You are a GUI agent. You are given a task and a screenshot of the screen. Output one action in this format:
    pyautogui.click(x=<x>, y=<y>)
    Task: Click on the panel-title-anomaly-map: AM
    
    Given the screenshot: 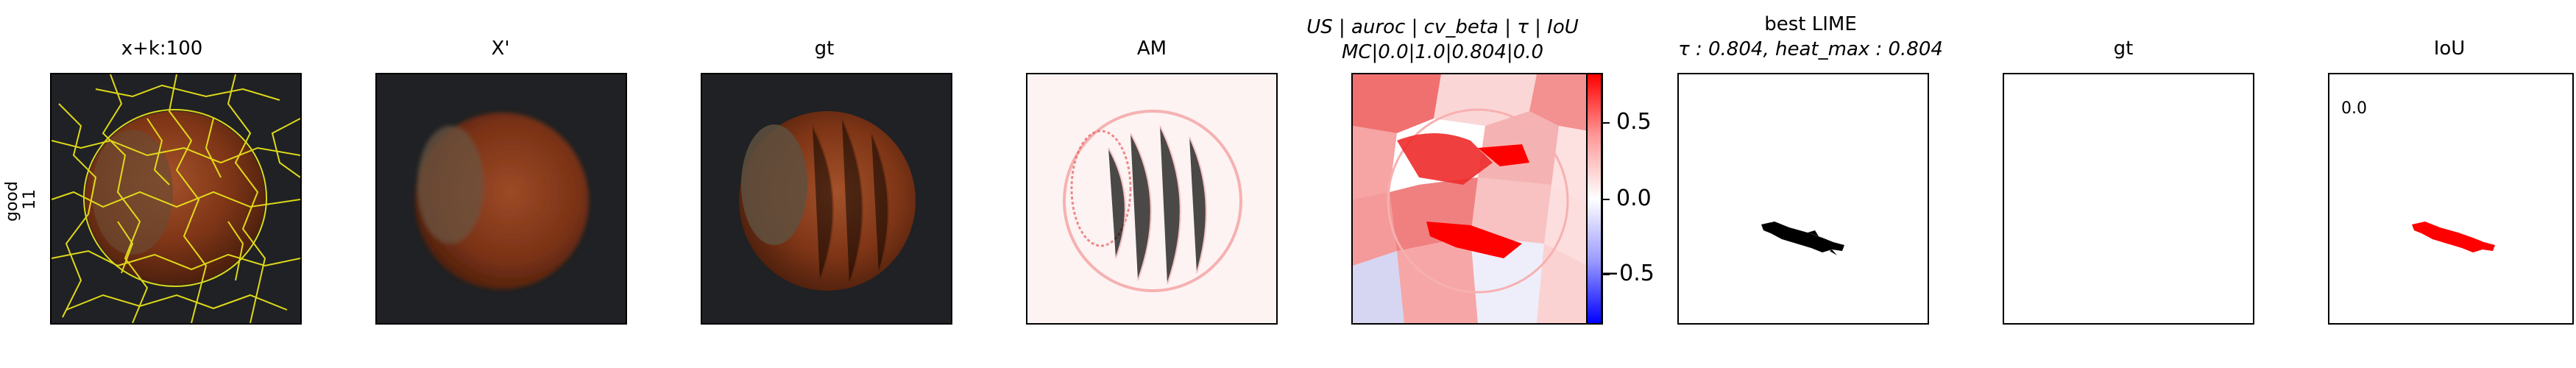 What is the action you would take?
    pyautogui.click(x=1151, y=49)
    